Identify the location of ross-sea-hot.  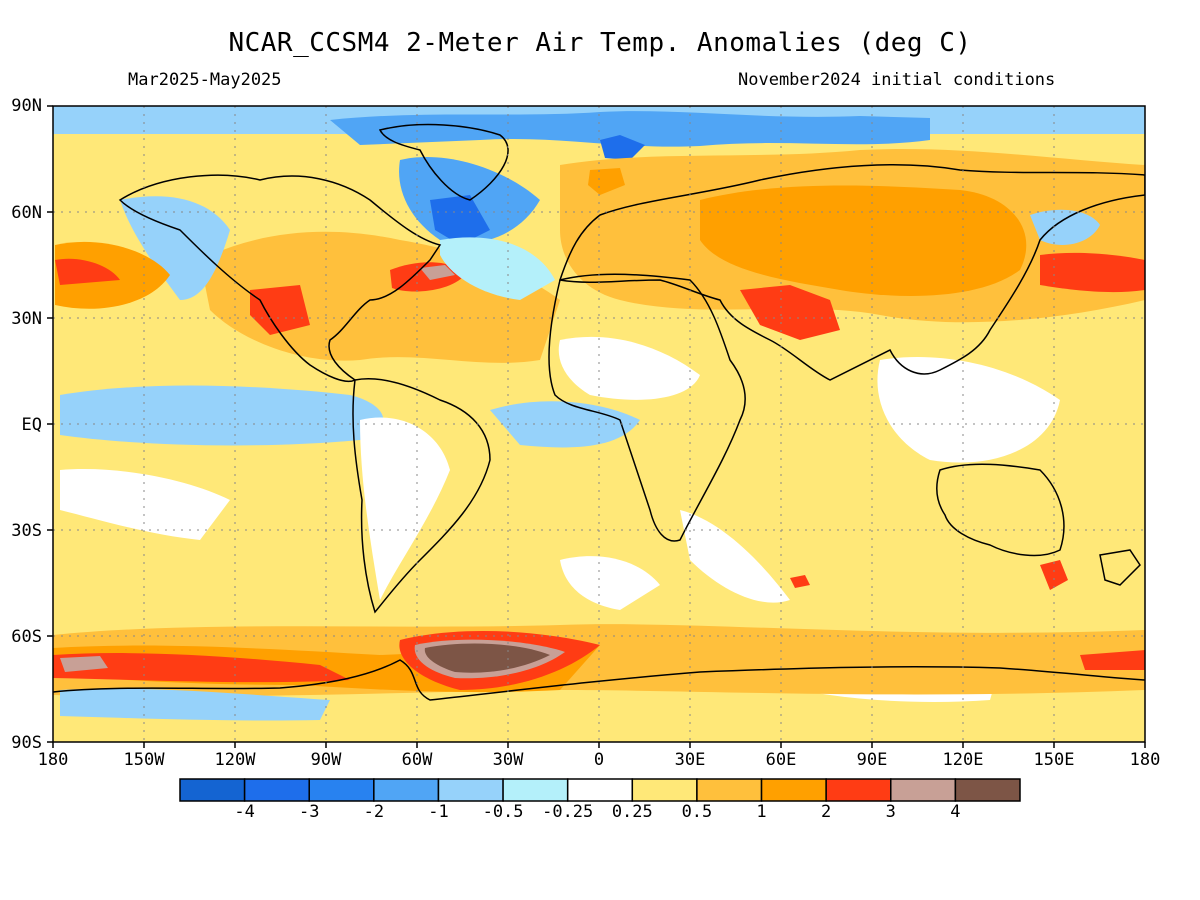
(201, 668).